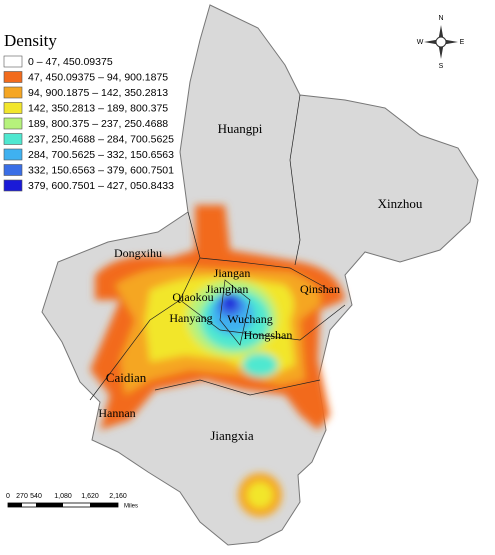 This screenshot has height=555, width=495. I want to click on scale-label: 540, so click(36, 496).